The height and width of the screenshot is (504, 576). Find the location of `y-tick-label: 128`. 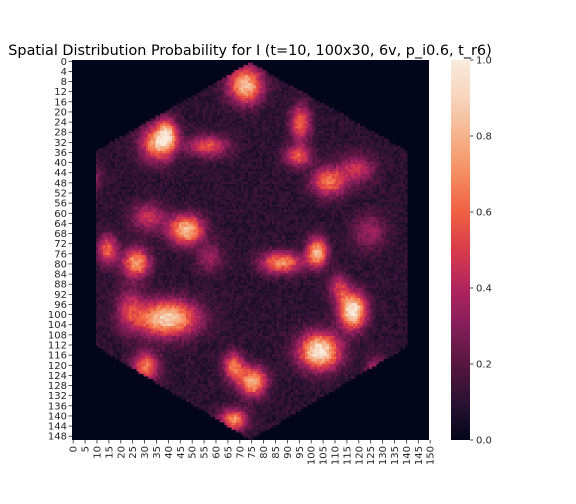

y-tick-label: 128 is located at coordinates (57, 386).